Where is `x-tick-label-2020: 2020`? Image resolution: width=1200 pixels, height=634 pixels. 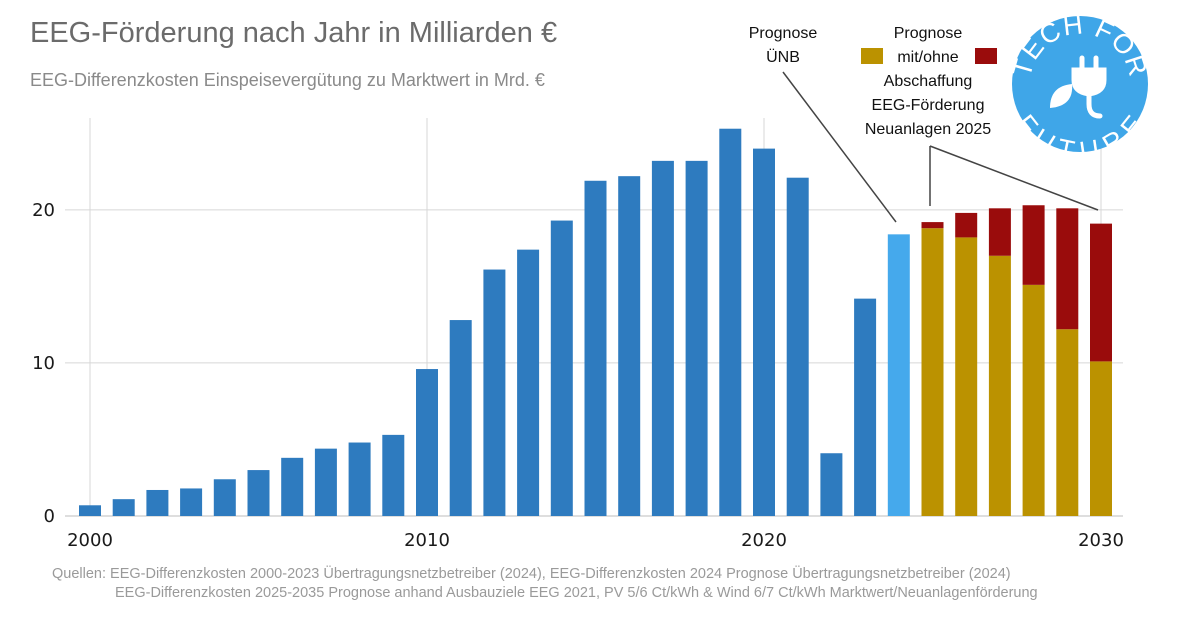
x-tick-label-2020: 2020 is located at coordinates (764, 540).